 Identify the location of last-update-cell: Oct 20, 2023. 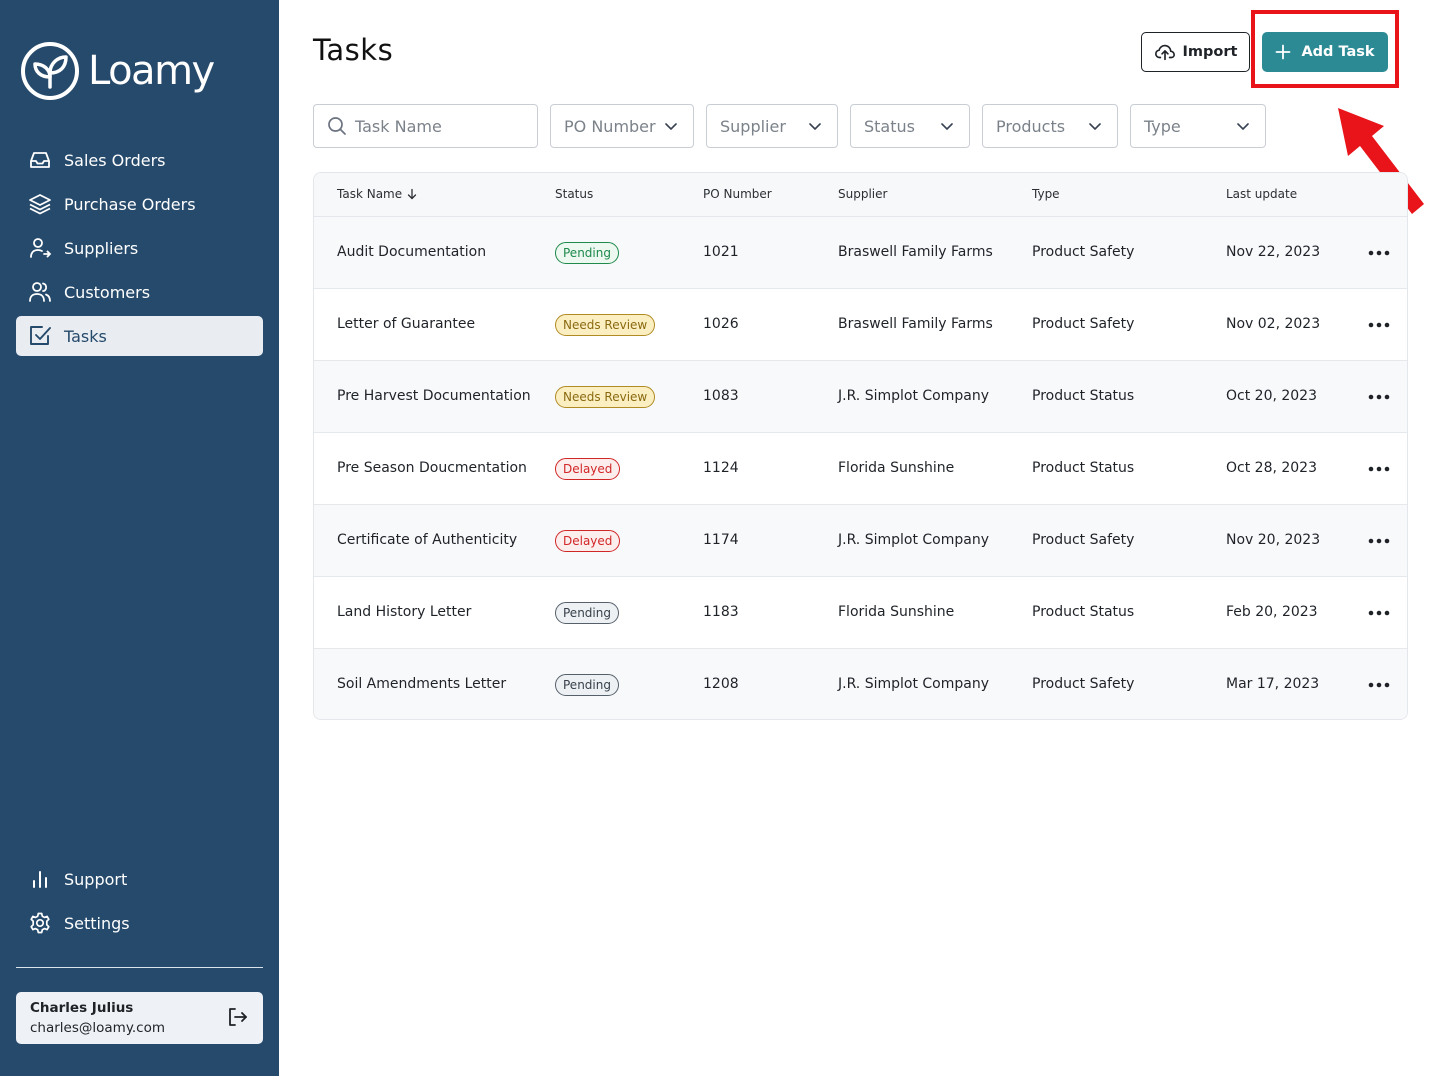
(1271, 396).